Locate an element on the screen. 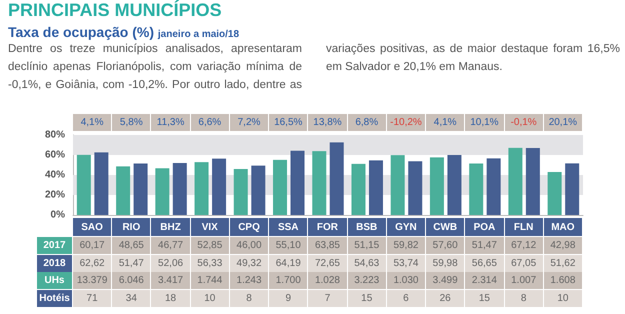 This screenshot has height=314, width=625. text: 20,1% is located at coordinates (563, 122).